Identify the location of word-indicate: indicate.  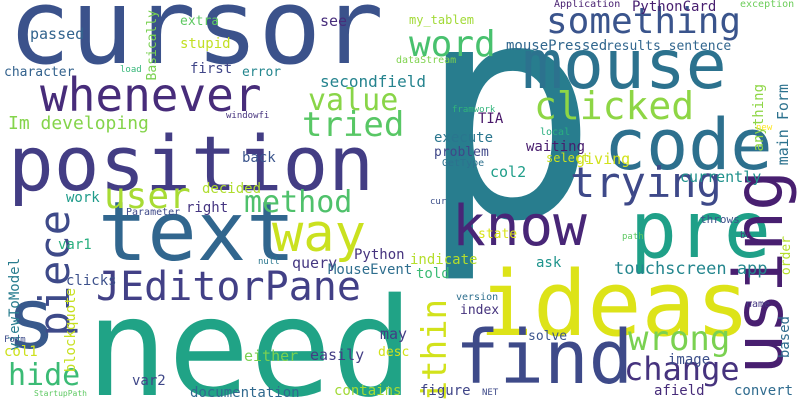
(444, 260).